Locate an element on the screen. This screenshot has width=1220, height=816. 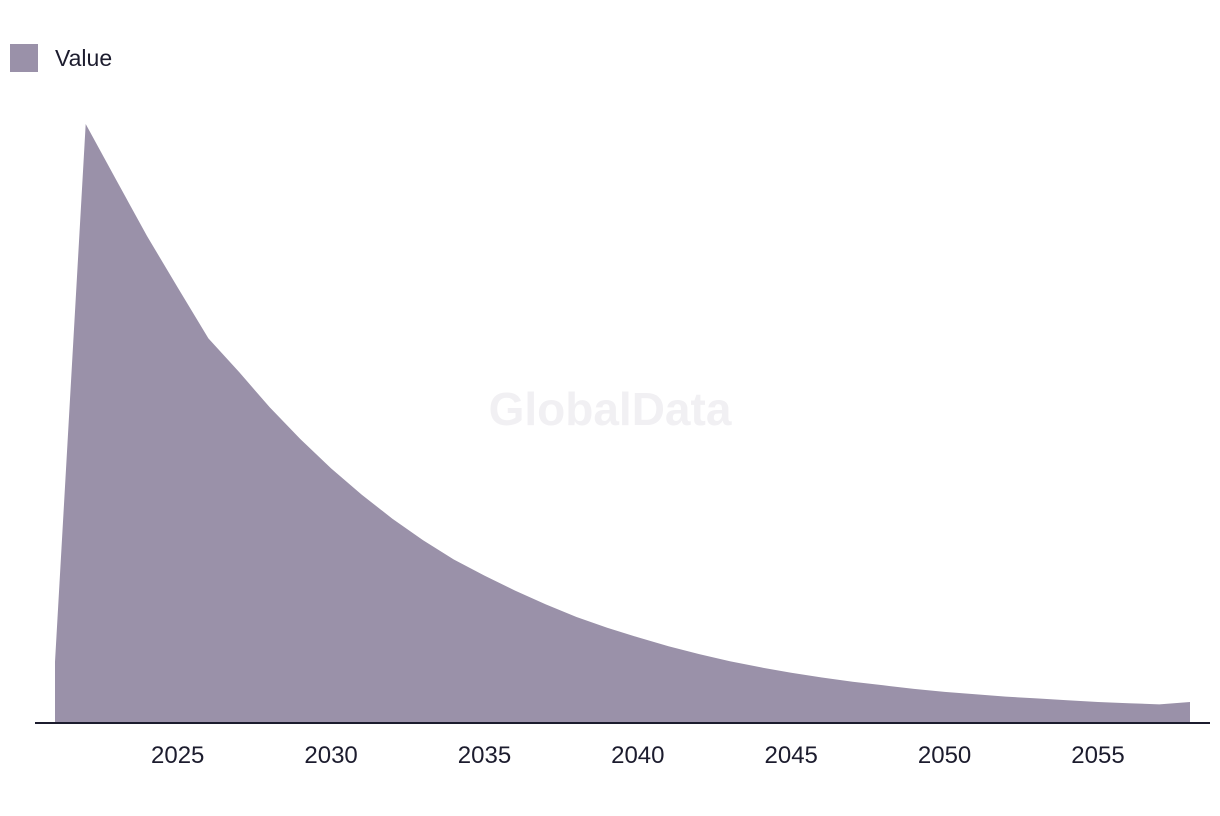
x-tick-label: 2040 is located at coordinates (637, 755).